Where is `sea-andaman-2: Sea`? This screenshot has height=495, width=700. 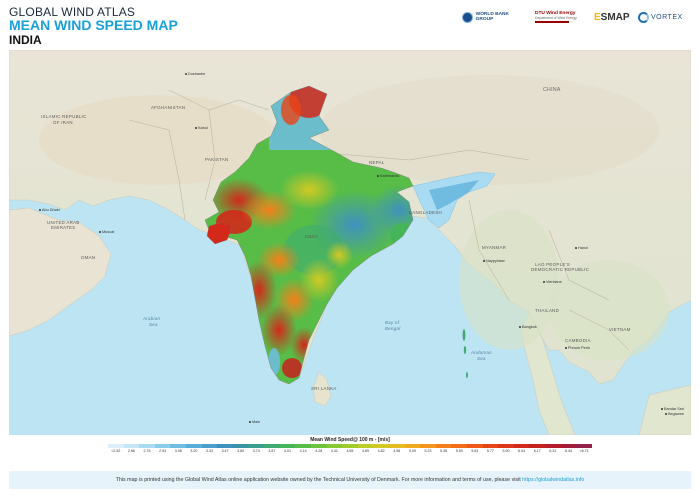
sea-andaman-2: Sea is located at coordinates (481, 358).